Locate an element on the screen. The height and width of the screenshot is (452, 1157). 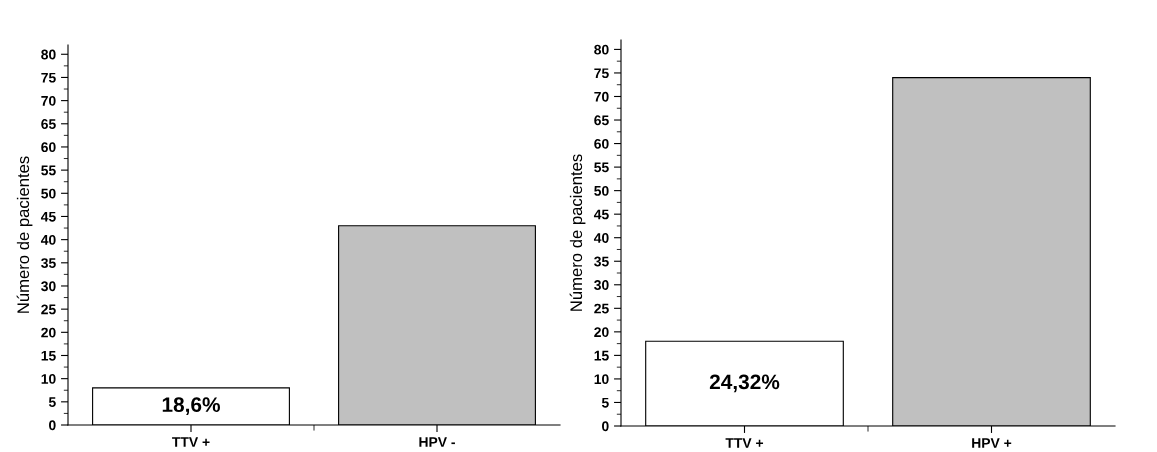
x-tick-label: HPV + is located at coordinates (992, 443).